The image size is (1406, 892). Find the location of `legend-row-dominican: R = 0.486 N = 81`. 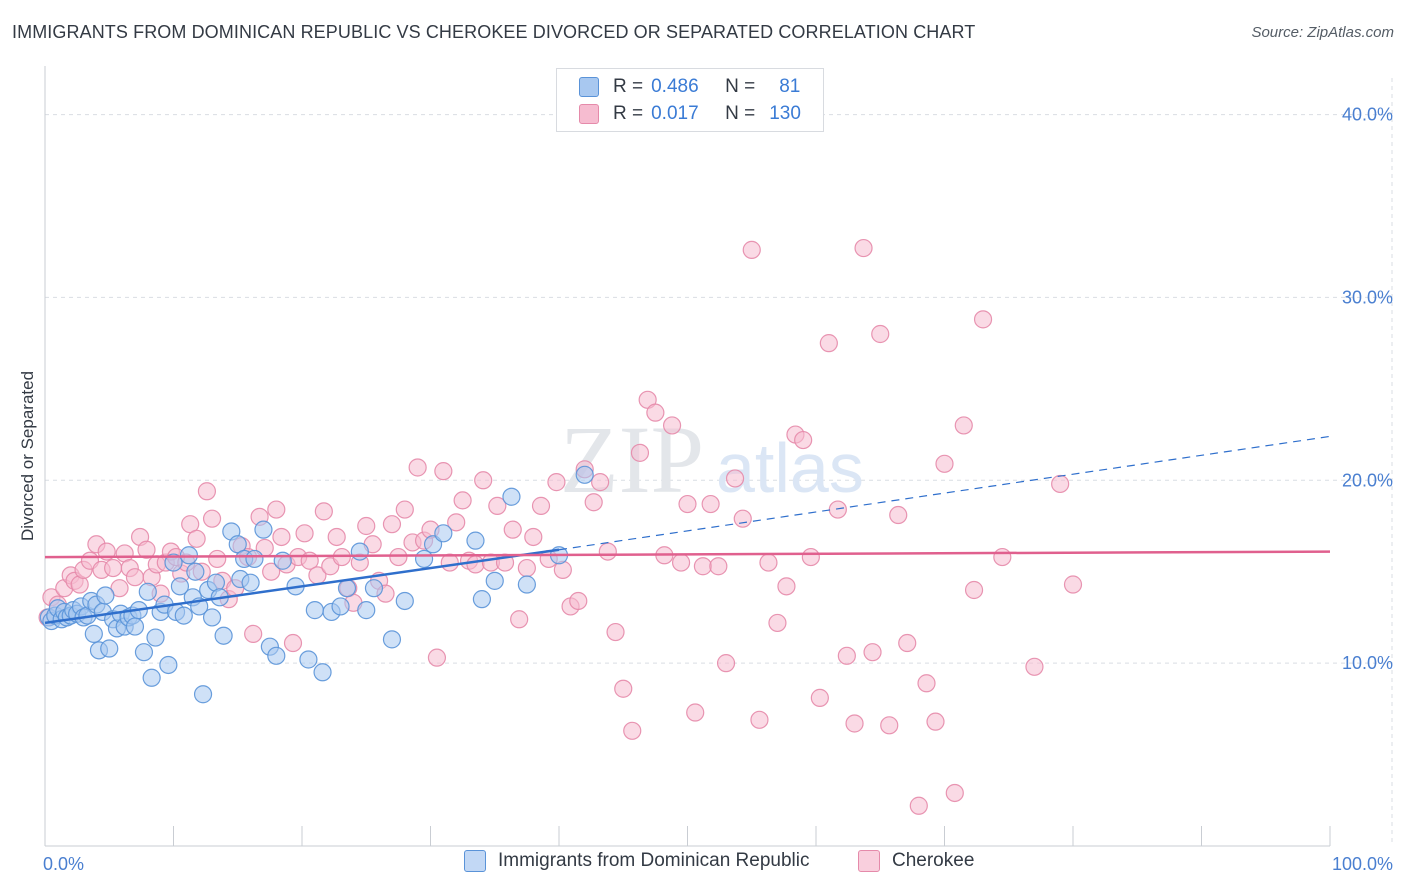

legend-row-dominican: R = 0.486 N = 81 is located at coordinates (689, 87).